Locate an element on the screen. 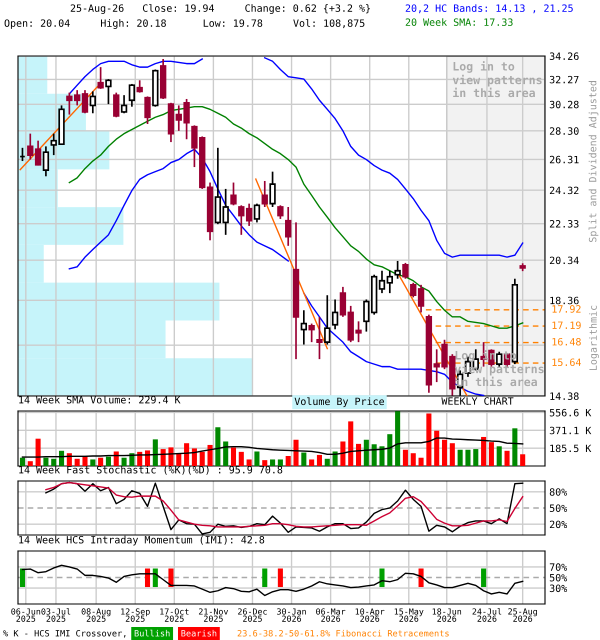 The width and height of the screenshot is (600, 640). y-tick-label: 26.31 is located at coordinates (564, 160).